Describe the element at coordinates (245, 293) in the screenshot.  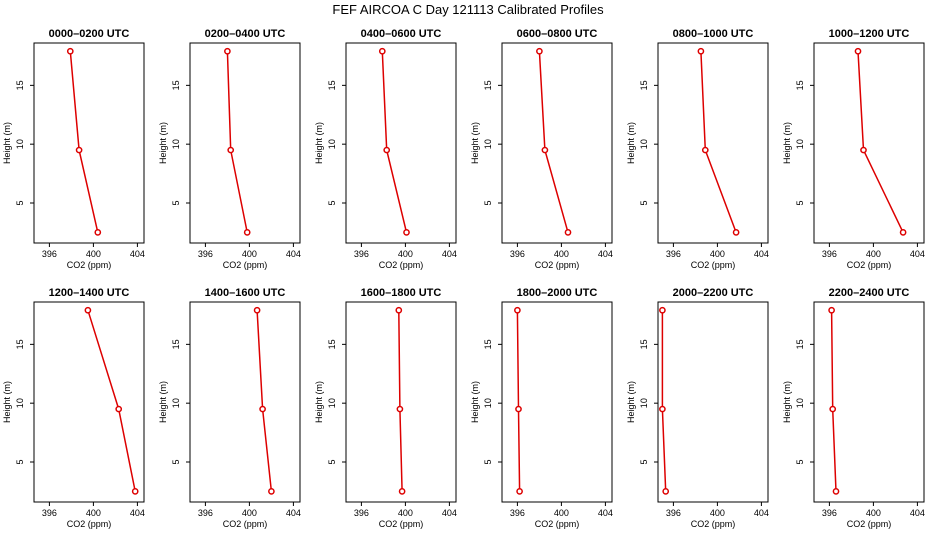
I see `panel-title: 1400–1600 UTC` at that location.